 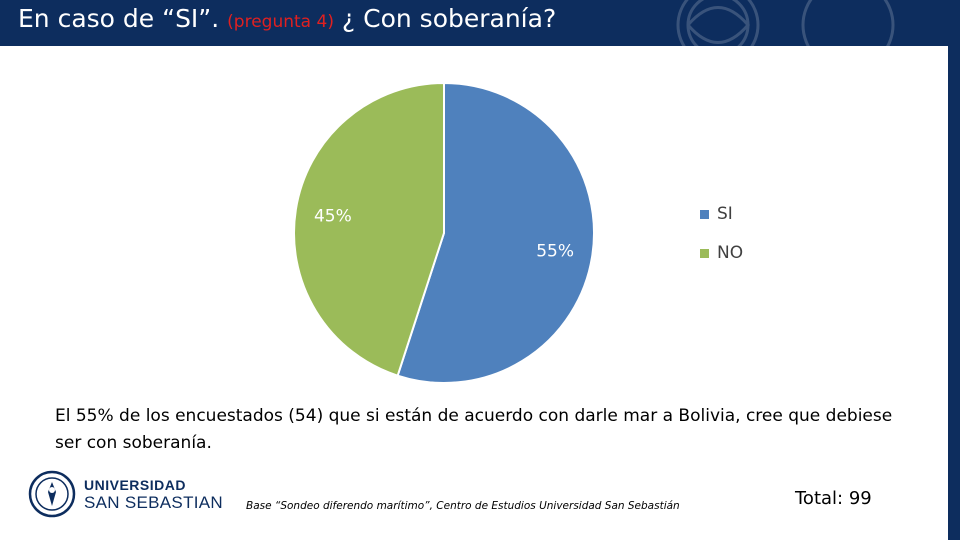 I want to click on chart-legend: SI NO, so click(x=721, y=243).